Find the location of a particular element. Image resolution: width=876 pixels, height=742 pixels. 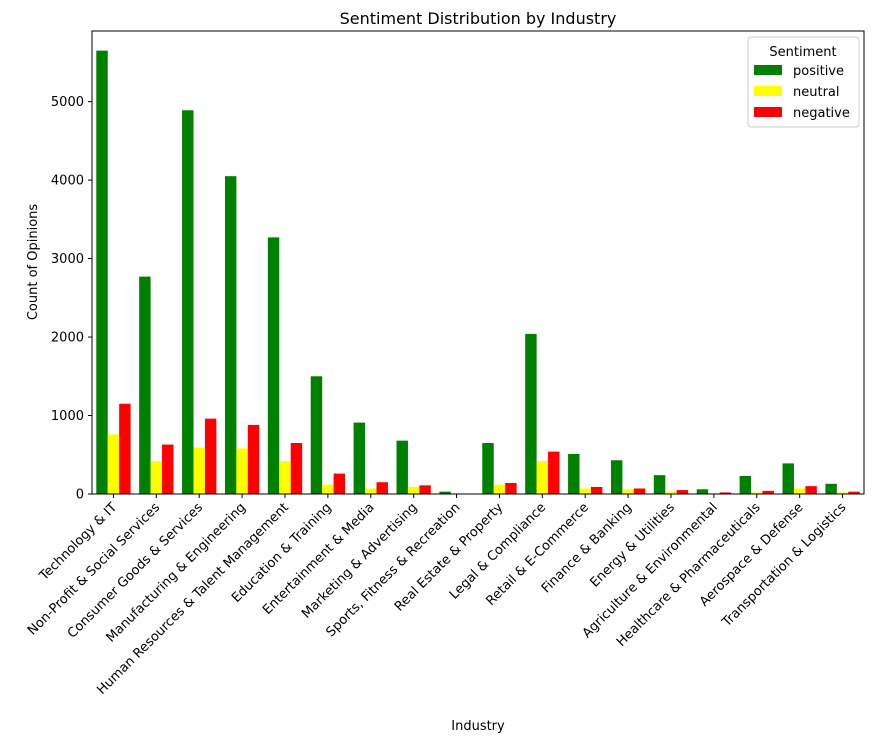

y-tick-label: 3000 is located at coordinates (67, 259).